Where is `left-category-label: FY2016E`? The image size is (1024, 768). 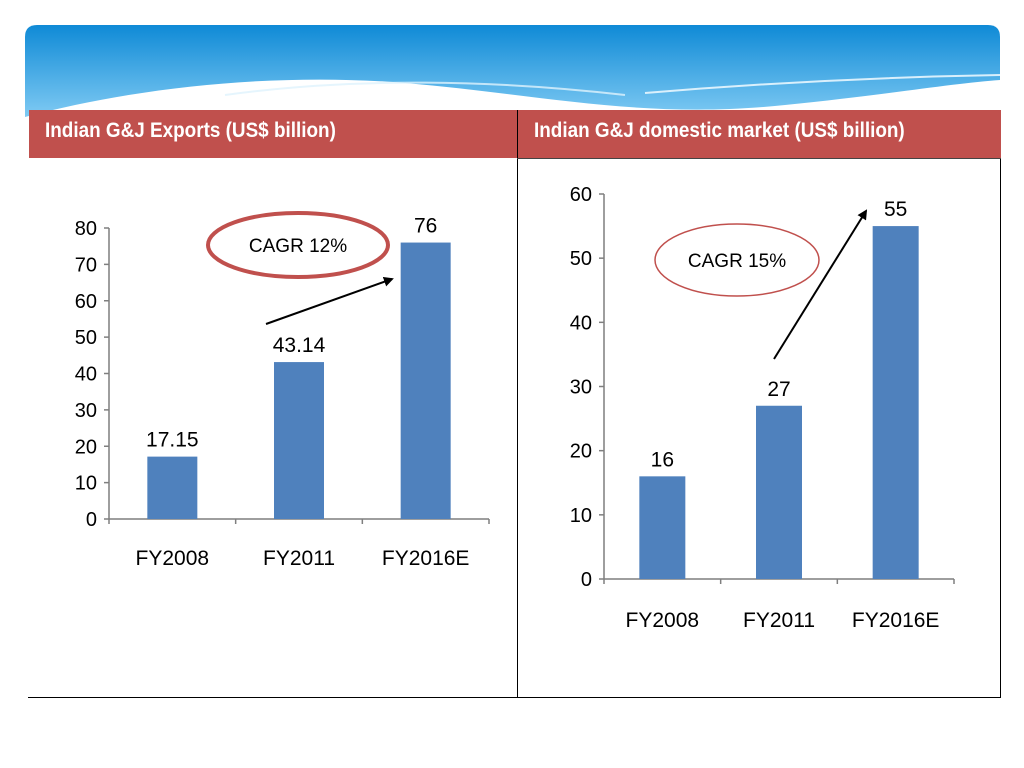 left-category-label: FY2016E is located at coordinates (426, 558).